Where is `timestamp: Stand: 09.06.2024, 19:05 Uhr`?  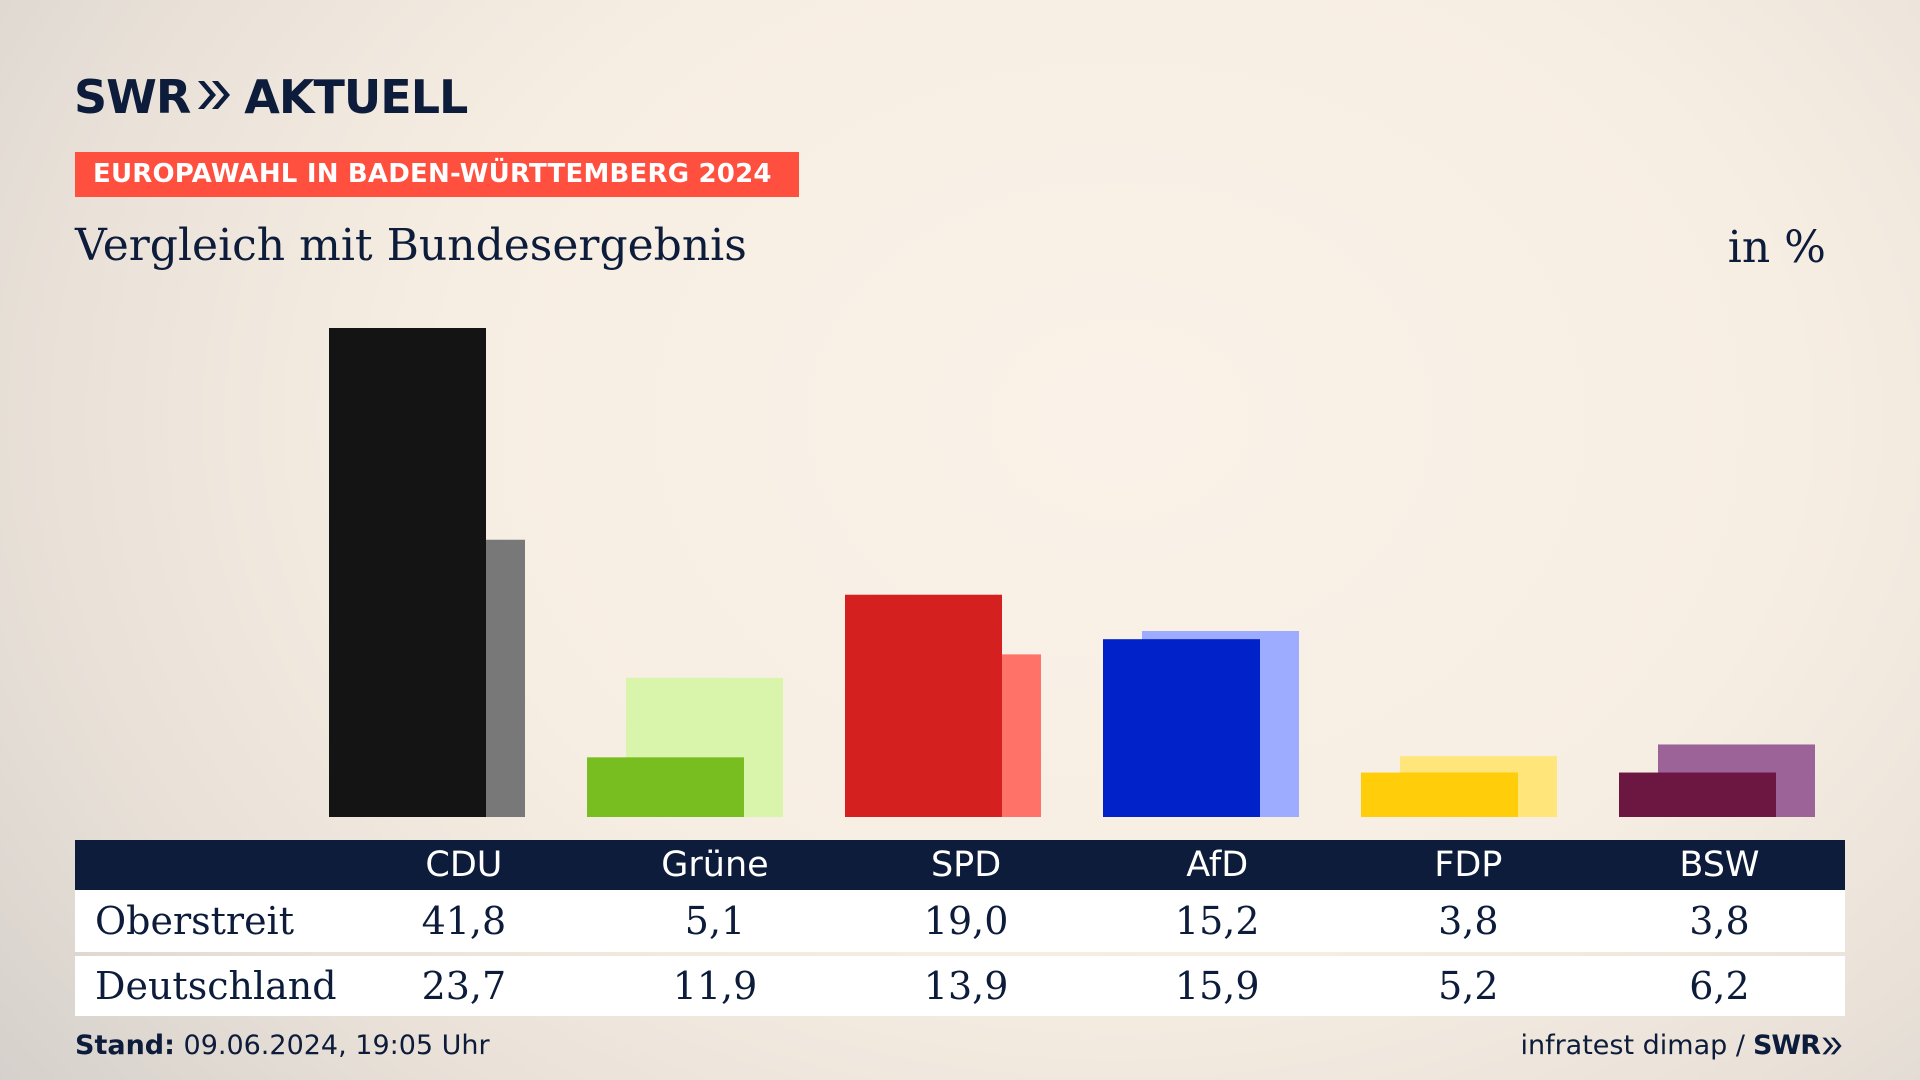
timestamp: Stand: 09.06.2024, 19:05 Uhr is located at coordinates (282, 1045).